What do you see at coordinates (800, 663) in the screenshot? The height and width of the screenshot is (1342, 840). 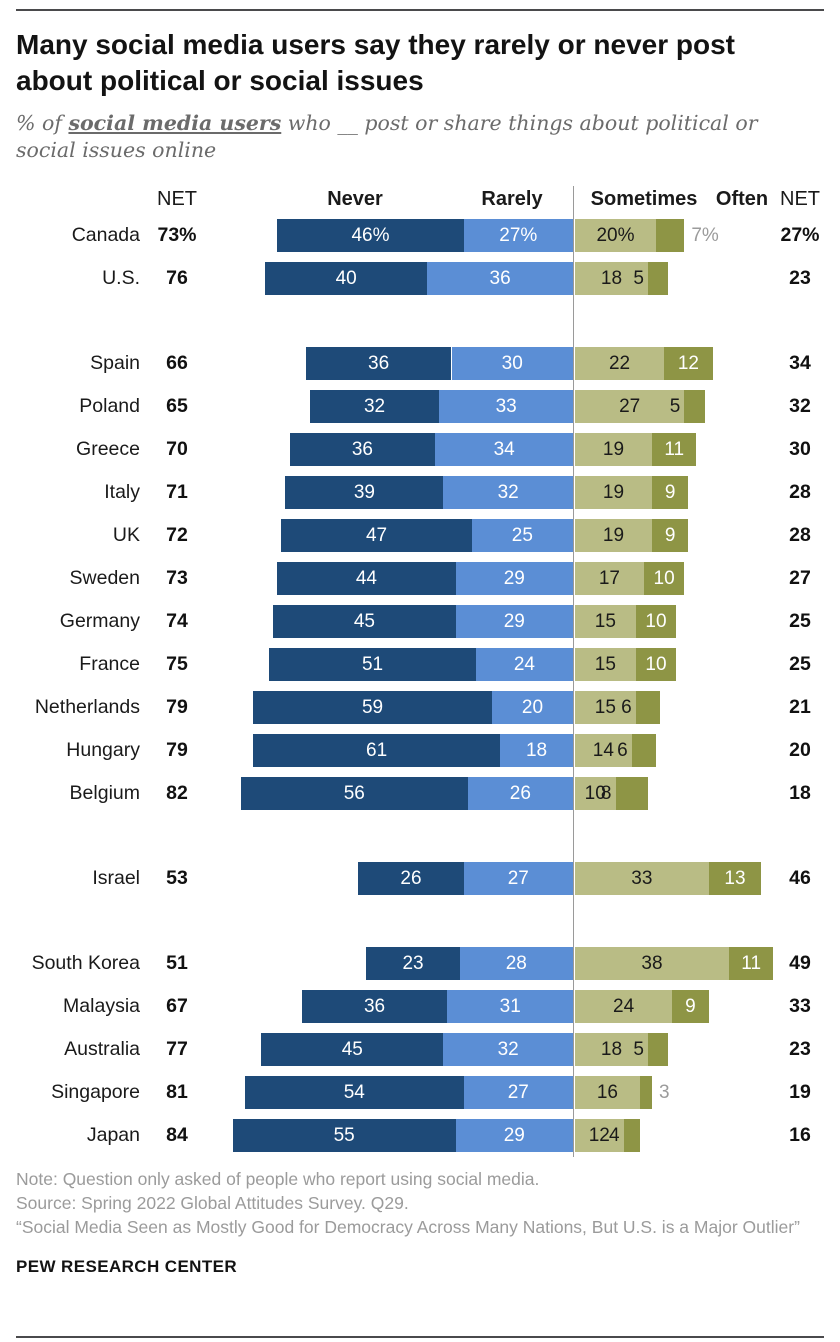 I see `net-right-value: 25` at bounding box center [800, 663].